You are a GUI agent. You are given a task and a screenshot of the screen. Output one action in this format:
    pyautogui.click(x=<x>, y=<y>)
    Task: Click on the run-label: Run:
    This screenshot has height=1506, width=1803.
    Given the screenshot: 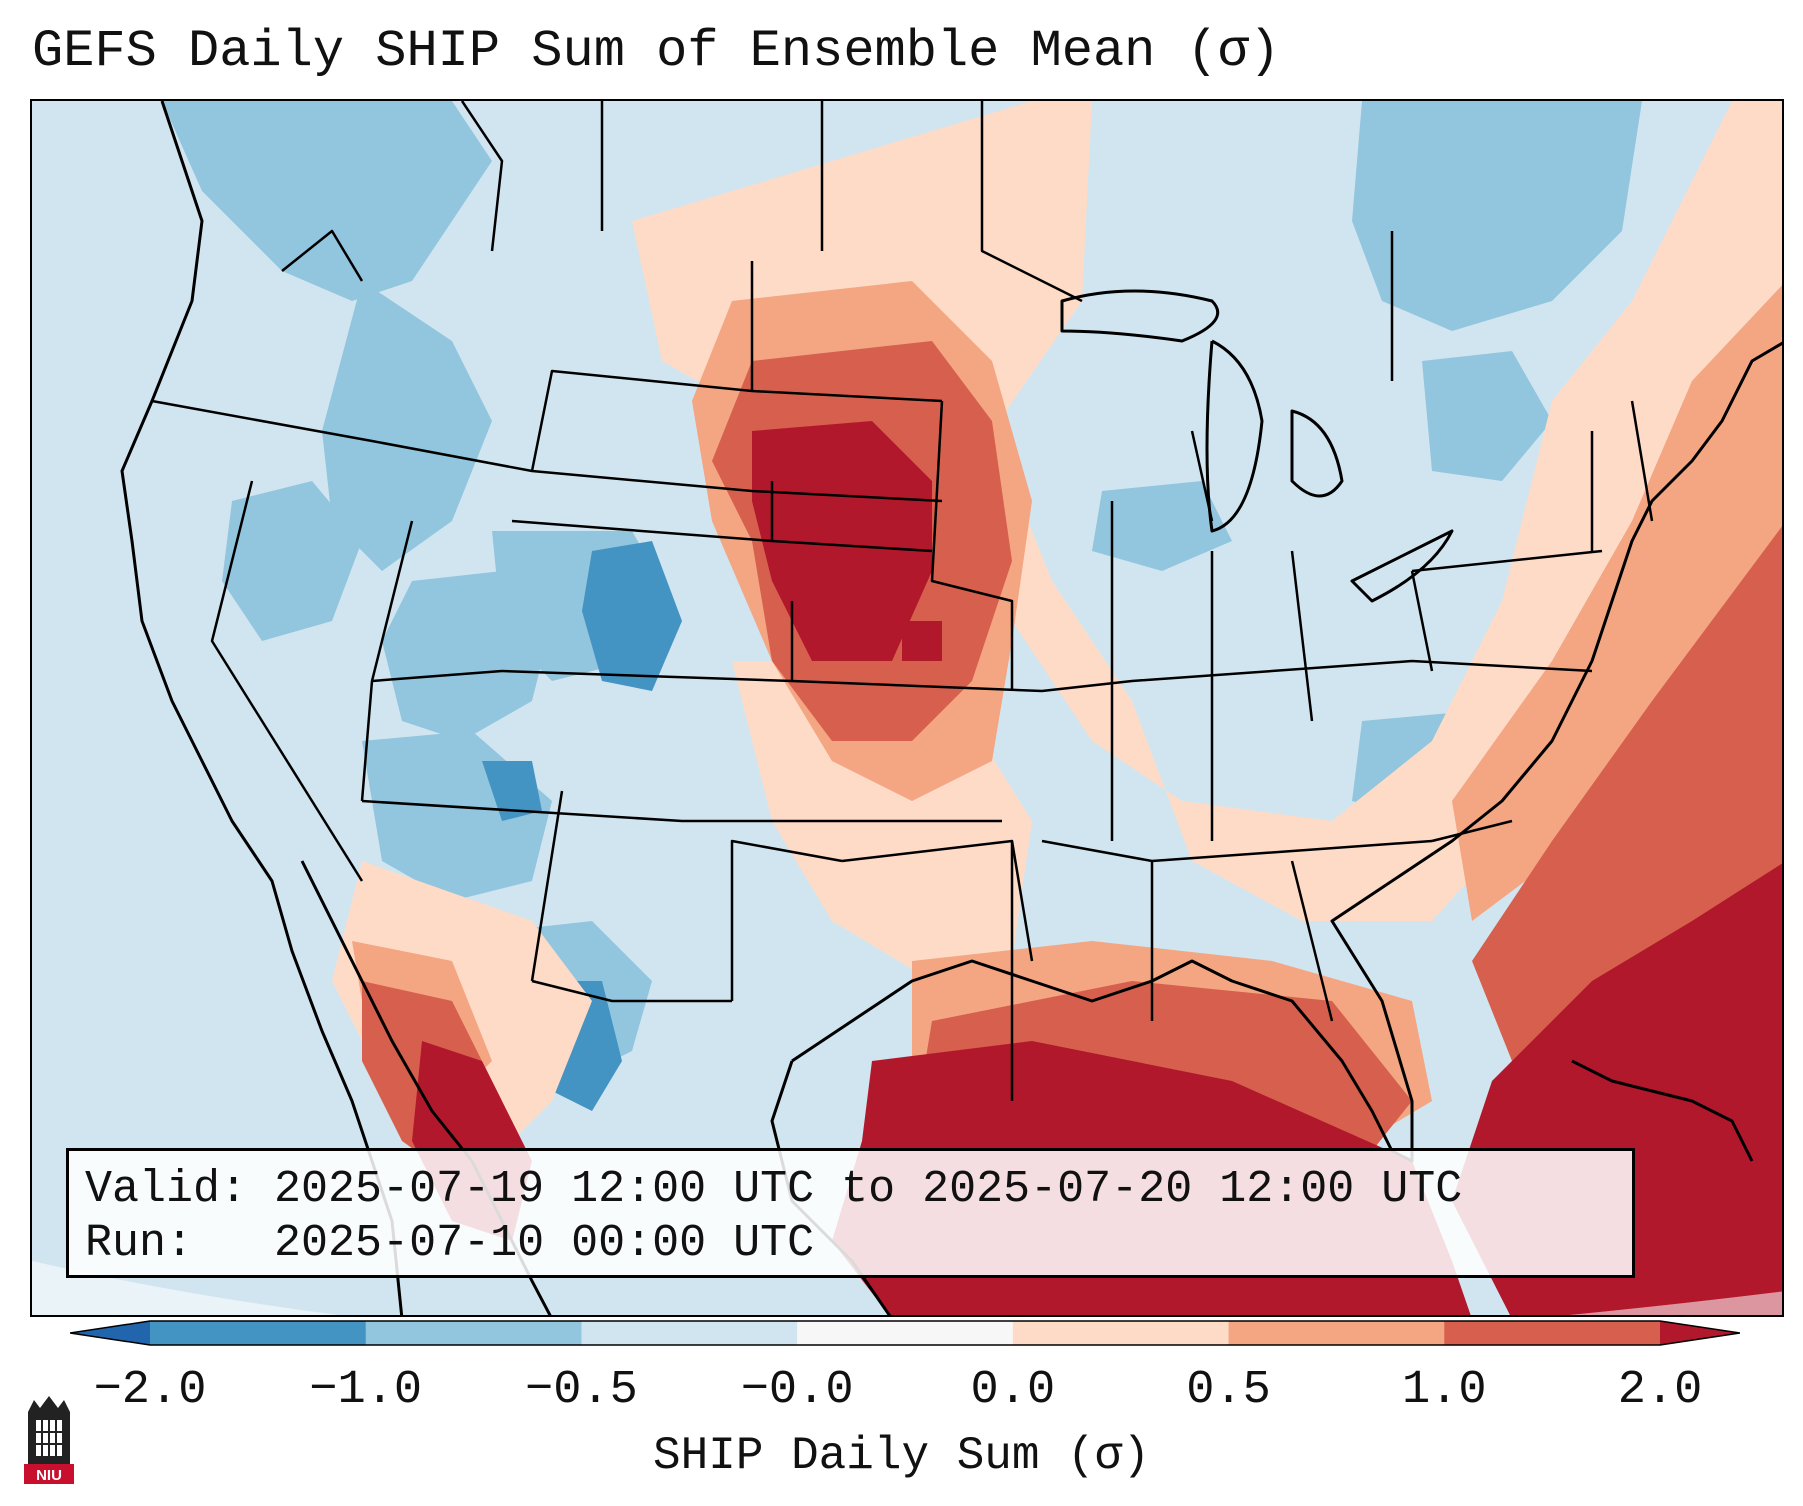 What is the action you would take?
    pyautogui.click(x=139, y=1243)
    